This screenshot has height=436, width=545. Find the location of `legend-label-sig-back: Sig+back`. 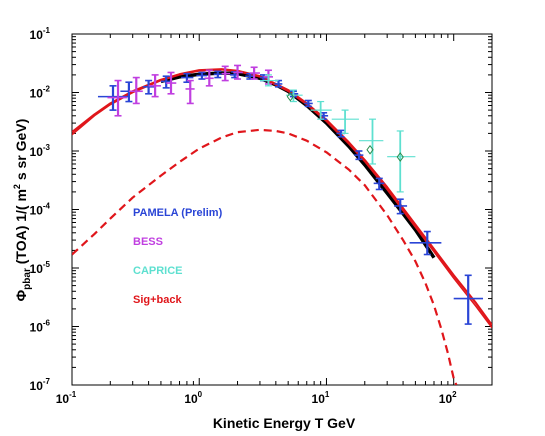

legend-label-sig-back: Sig+back is located at coordinates (157, 300).